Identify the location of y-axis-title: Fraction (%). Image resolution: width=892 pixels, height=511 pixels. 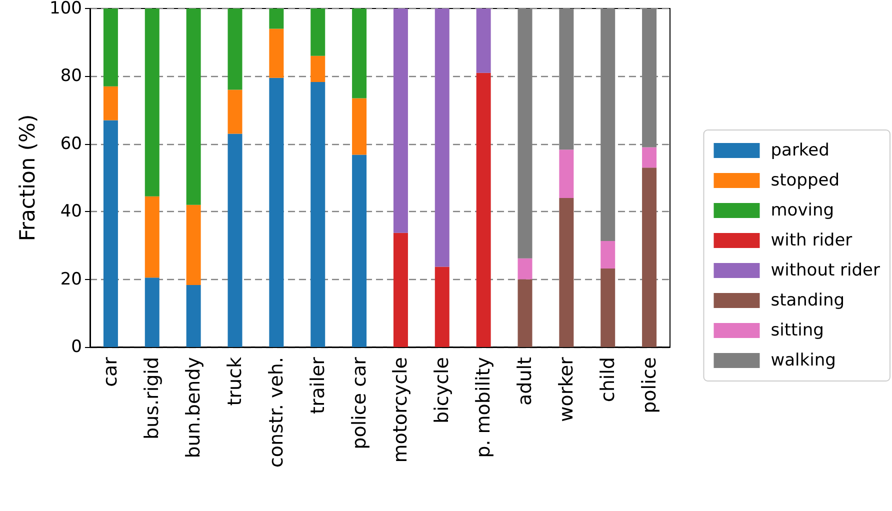
(28, 178).